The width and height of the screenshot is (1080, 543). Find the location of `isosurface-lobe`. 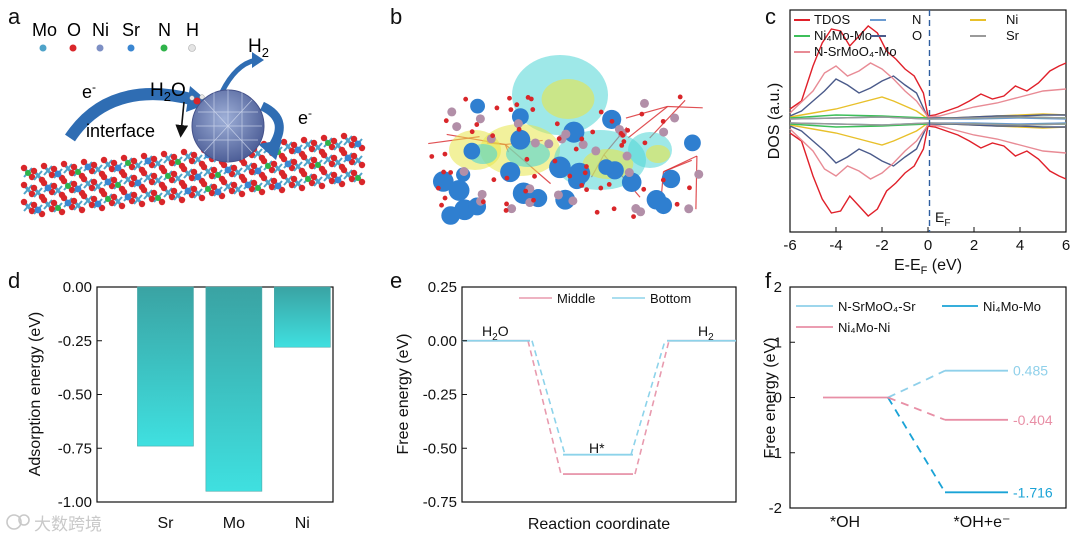

isosurface-lobe is located at coordinates (658, 154).